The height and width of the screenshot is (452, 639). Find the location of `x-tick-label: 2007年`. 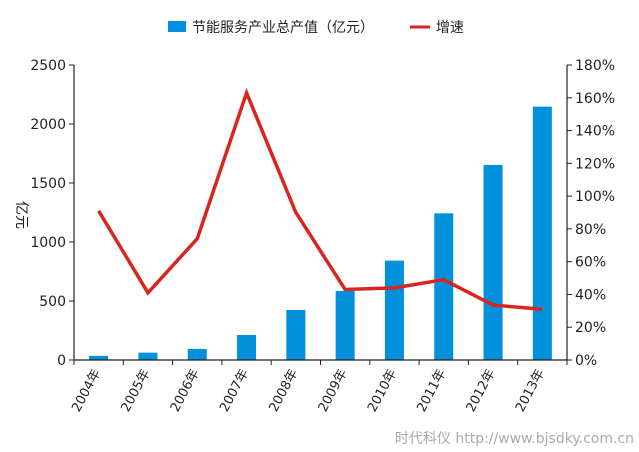

x-tick-label: 2007年 is located at coordinates (234, 391).